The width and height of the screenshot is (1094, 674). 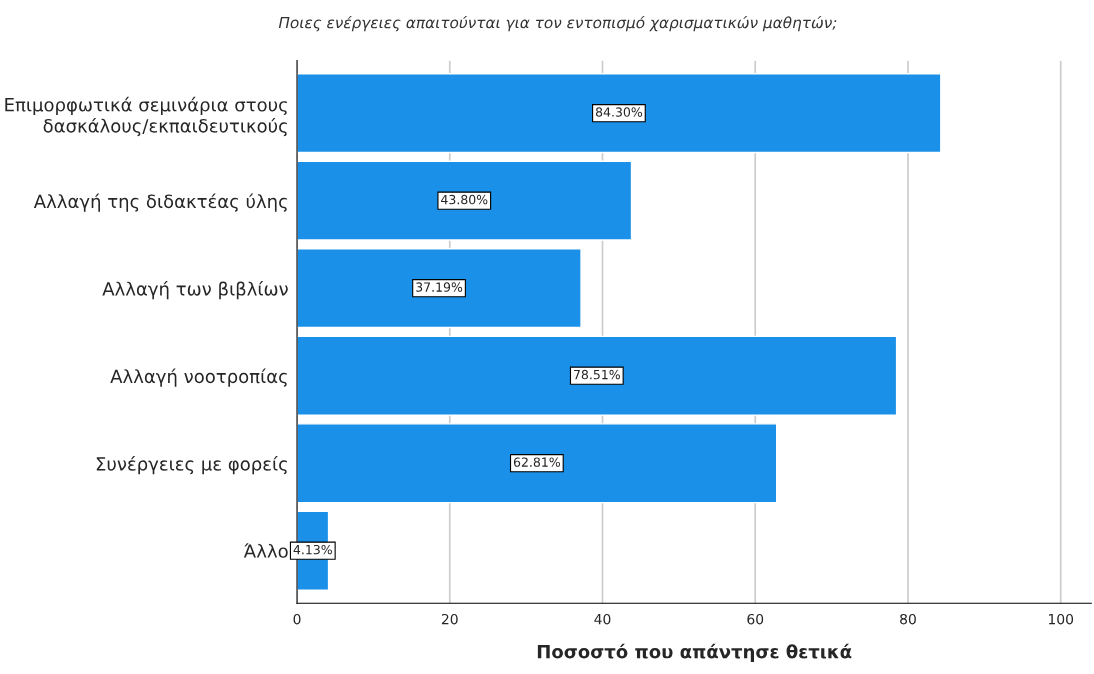 I want to click on x-axis-title: Ποσοστό που απάντησε θετικά, so click(x=694, y=652).